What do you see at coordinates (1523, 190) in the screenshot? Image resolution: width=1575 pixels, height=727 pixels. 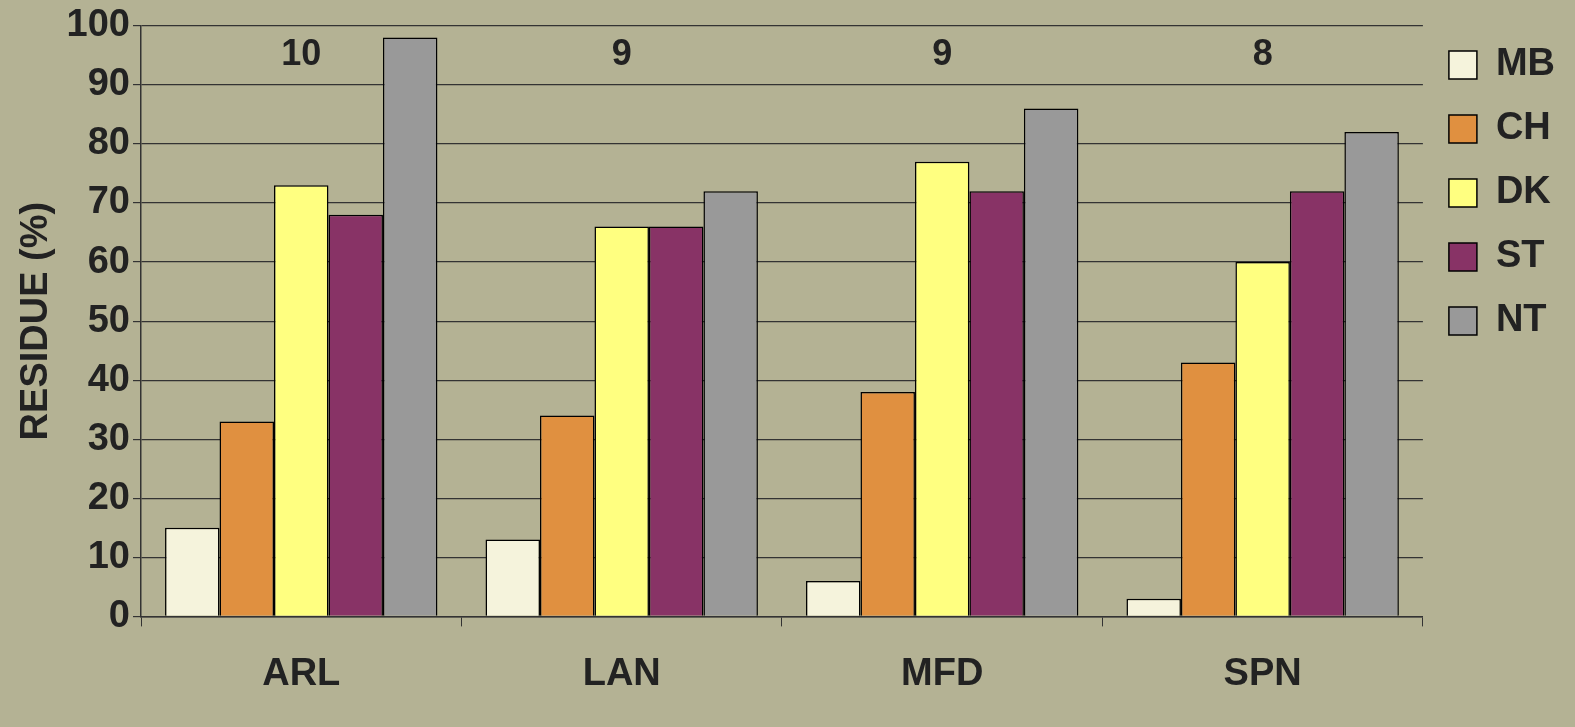 I see `legend-label: DK` at bounding box center [1523, 190].